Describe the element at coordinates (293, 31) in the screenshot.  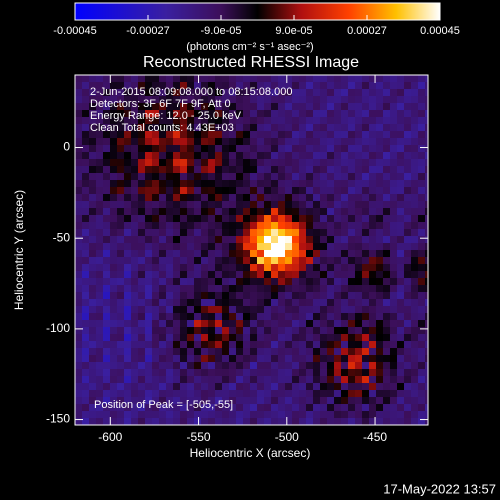
I see `colorbar-tick-label: 9.0e-05` at that location.